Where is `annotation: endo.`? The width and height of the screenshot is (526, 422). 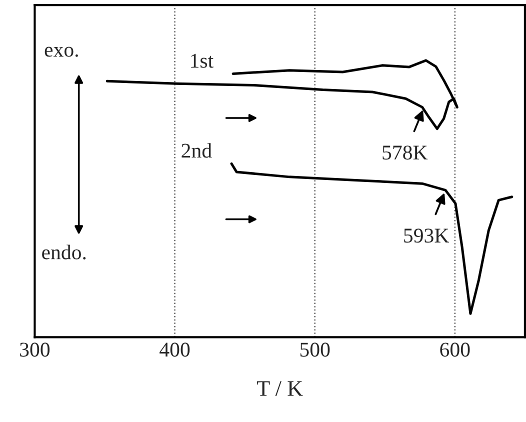 annotation: endo. is located at coordinates (64, 252).